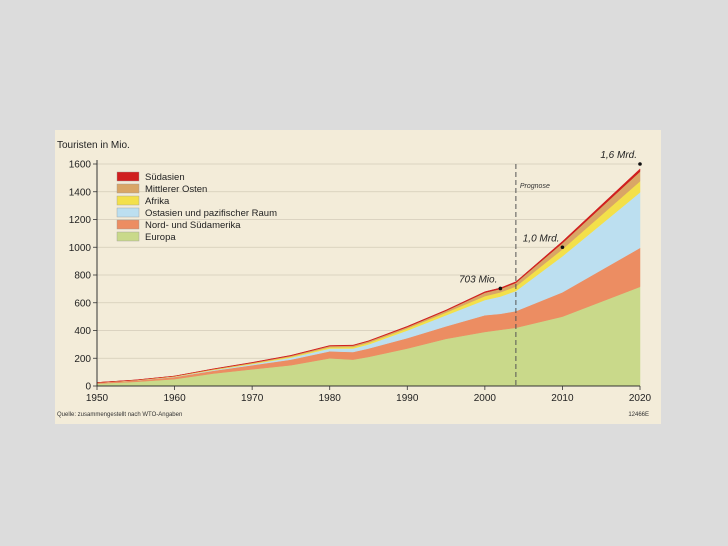  What do you see at coordinates (535, 186) in the screenshot?
I see `forecast-label: Prognose` at bounding box center [535, 186].